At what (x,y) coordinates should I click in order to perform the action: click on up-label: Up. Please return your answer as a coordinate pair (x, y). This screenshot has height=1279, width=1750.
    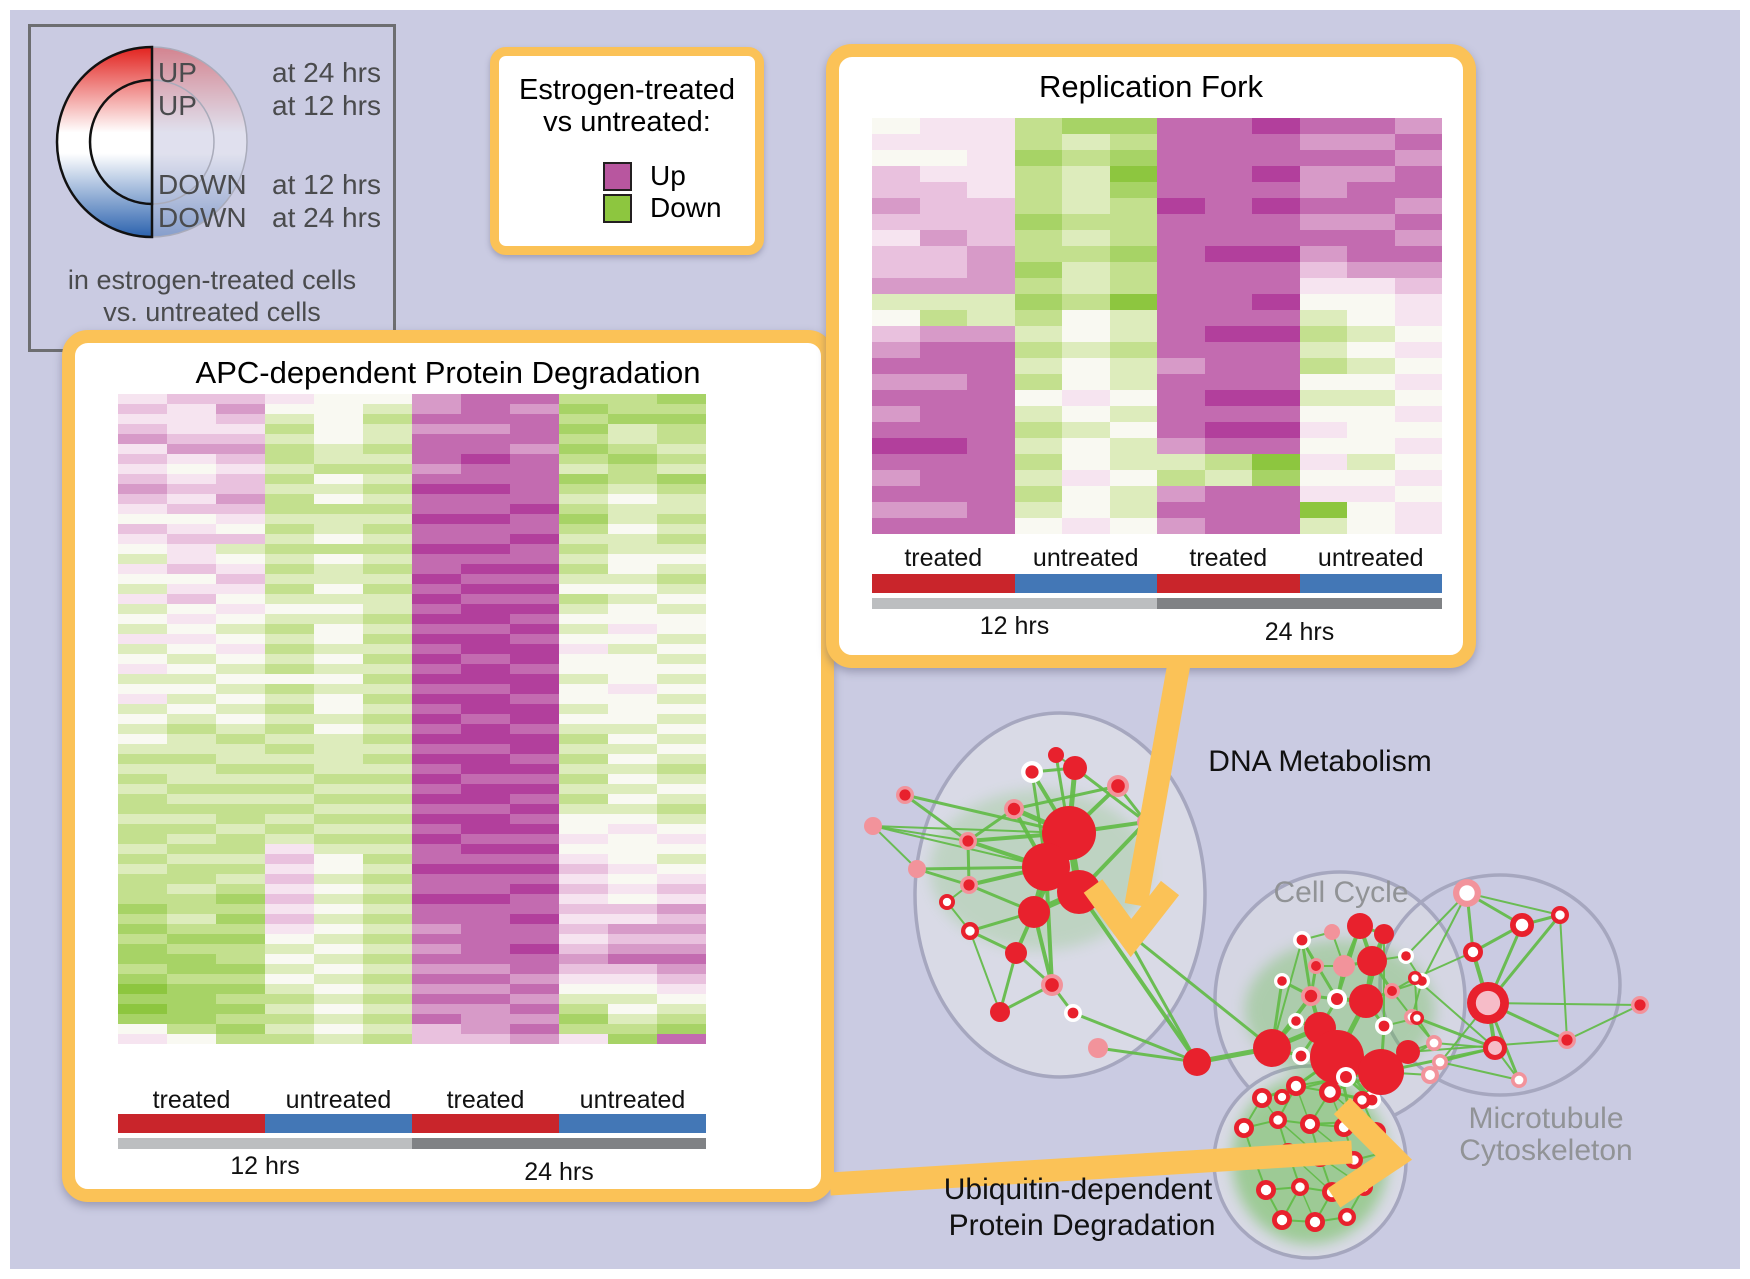
    Looking at the image, I should click on (668, 175).